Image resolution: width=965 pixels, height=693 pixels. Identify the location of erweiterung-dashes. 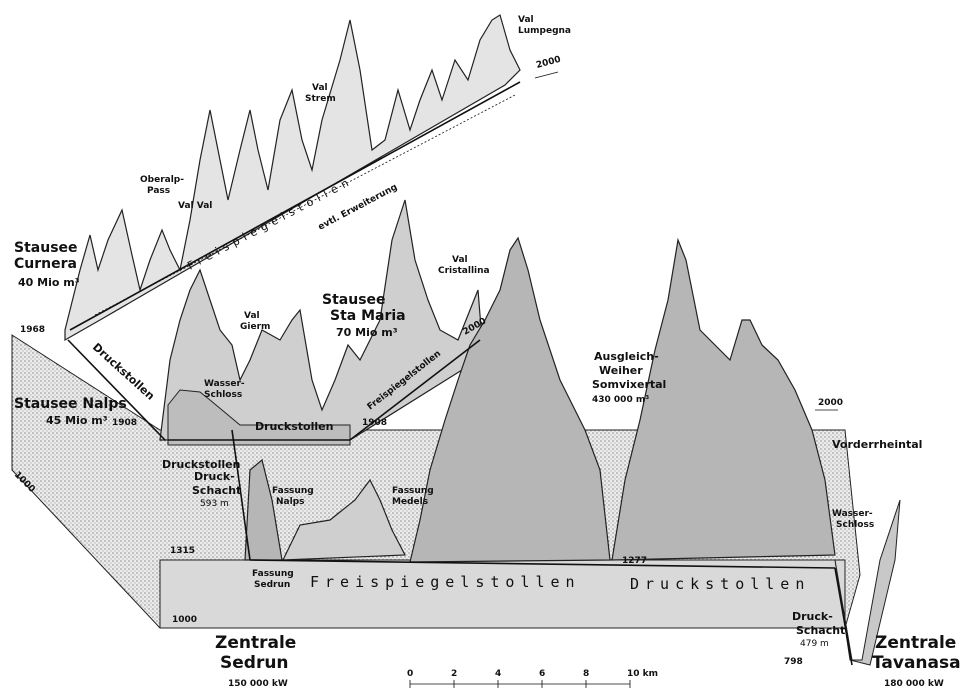
(305, 205).